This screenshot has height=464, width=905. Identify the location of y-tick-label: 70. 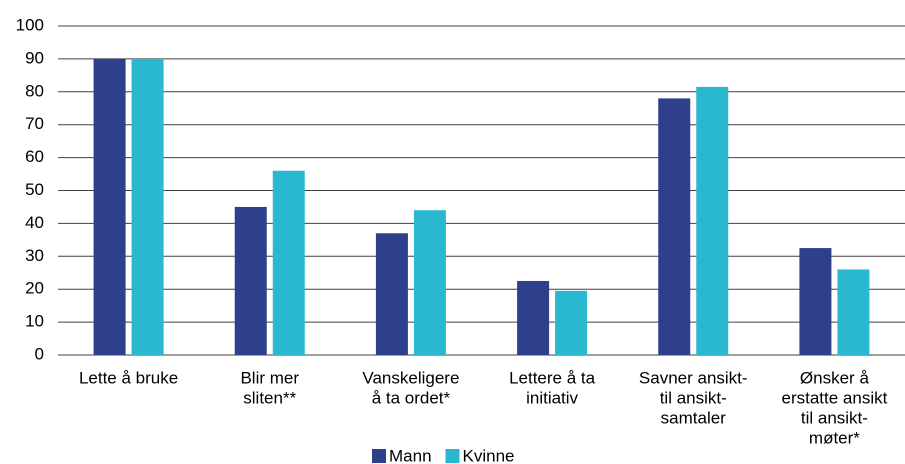
(34, 123).